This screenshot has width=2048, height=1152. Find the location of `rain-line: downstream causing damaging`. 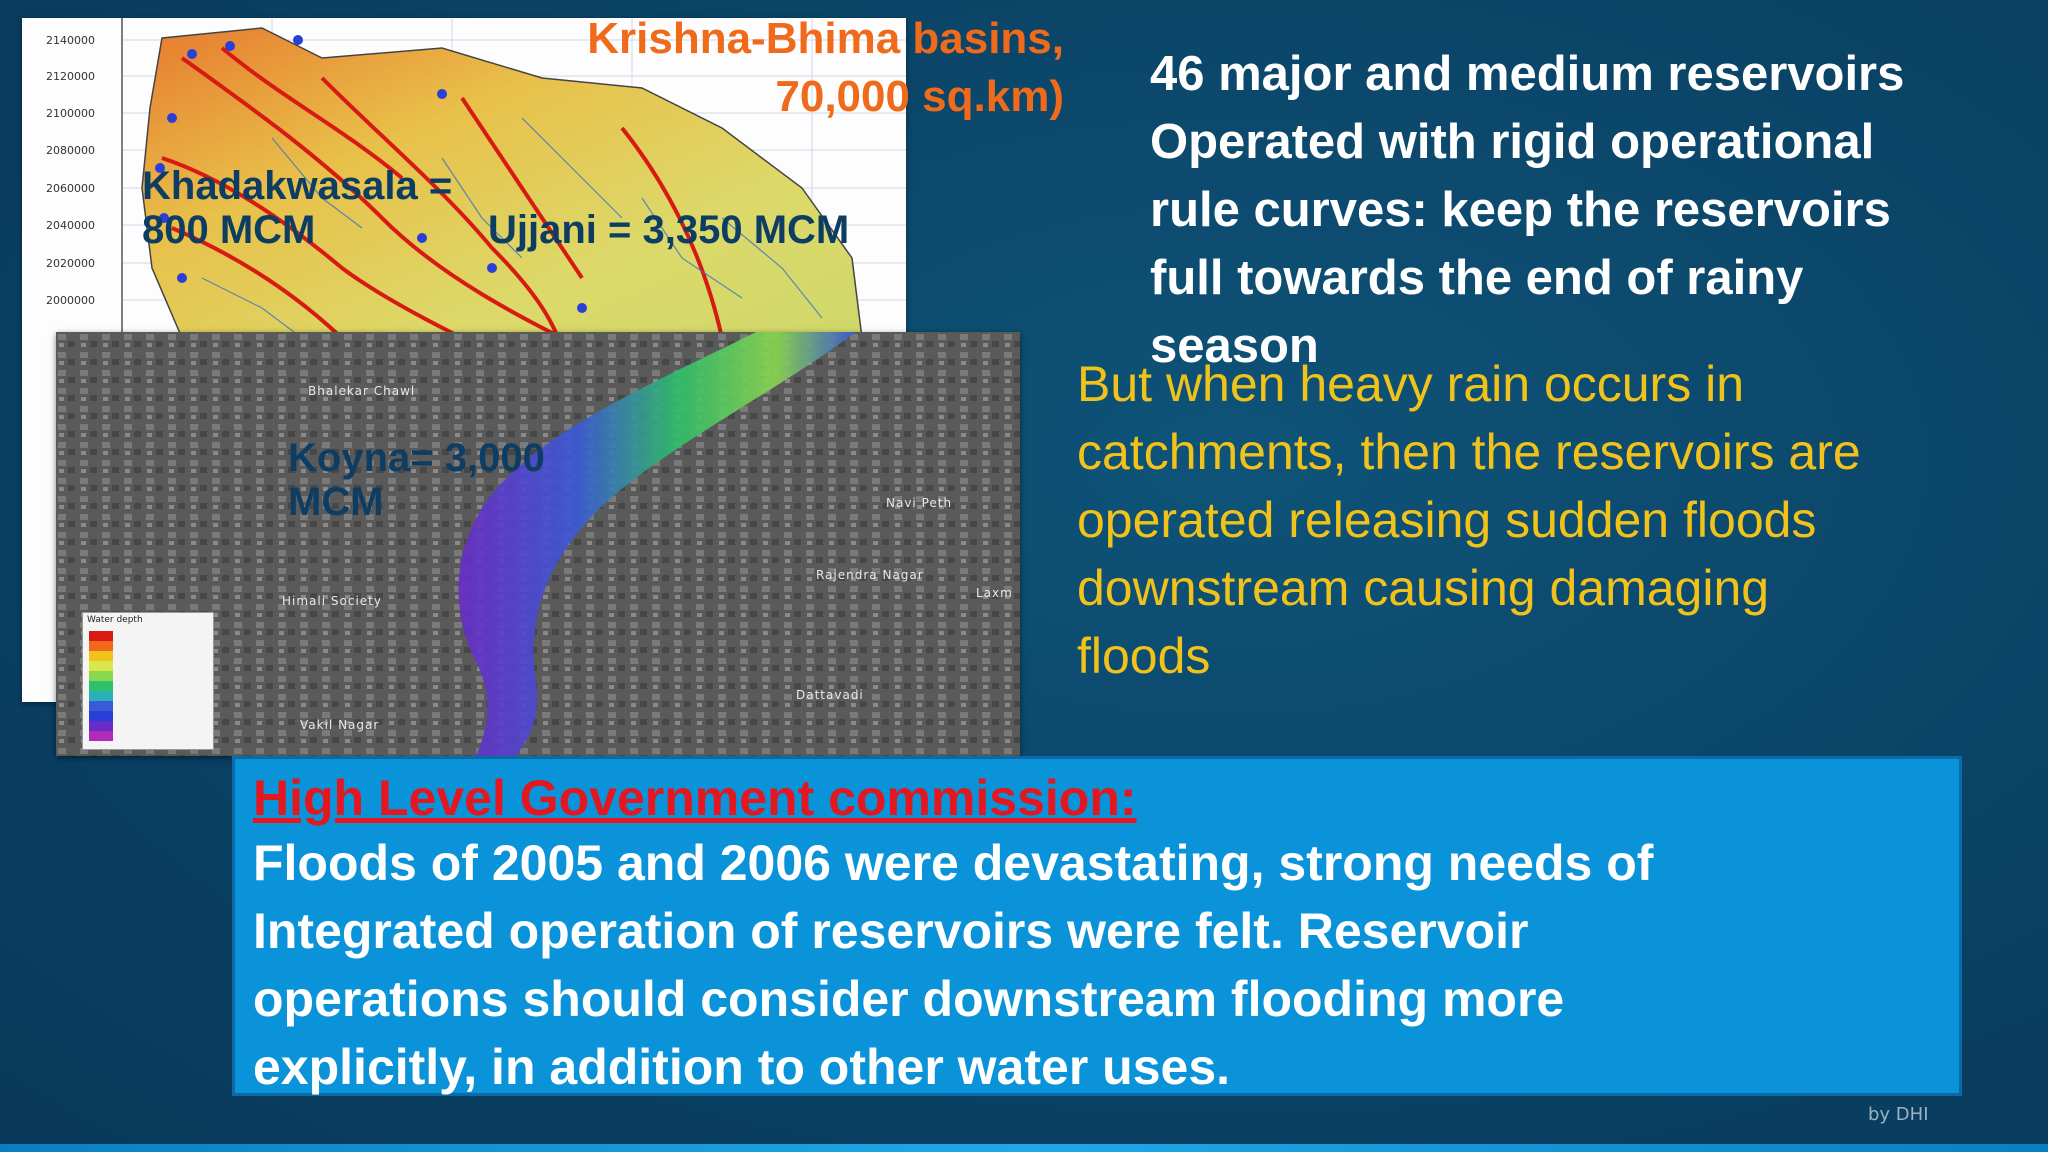

rain-line: downstream causing damaging is located at coordinates (1423, 588).